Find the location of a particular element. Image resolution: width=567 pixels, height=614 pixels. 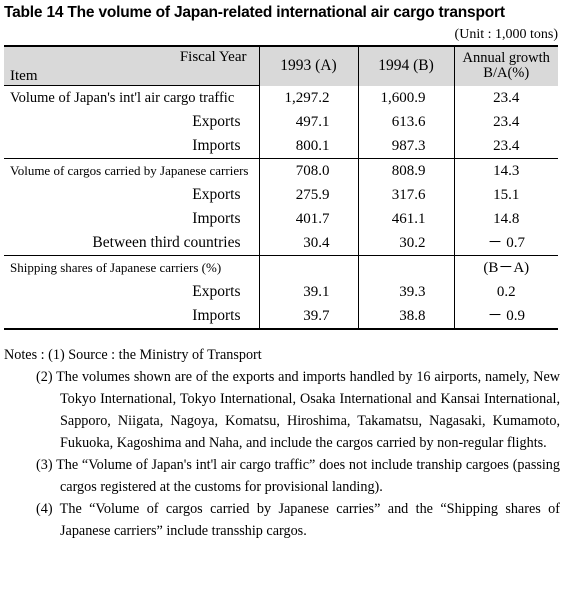

cell-1993: 39.7 is located at coordinates (308, 317).